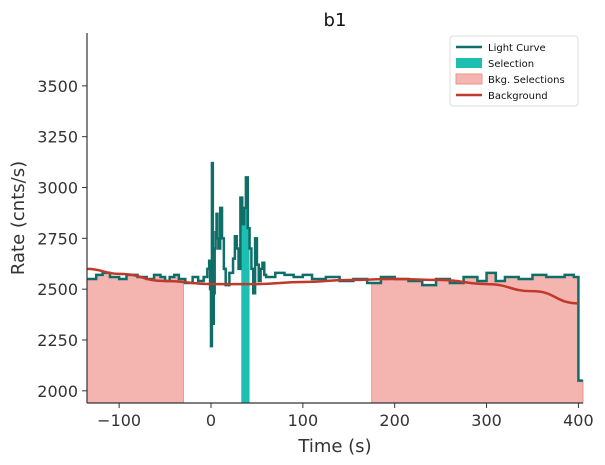 Image resolution: width=605 pixels, height=465 pixels. Describe the element at coordinates (57, 137) in the screenshot. I see `y-tick-label: 3250` at that location.